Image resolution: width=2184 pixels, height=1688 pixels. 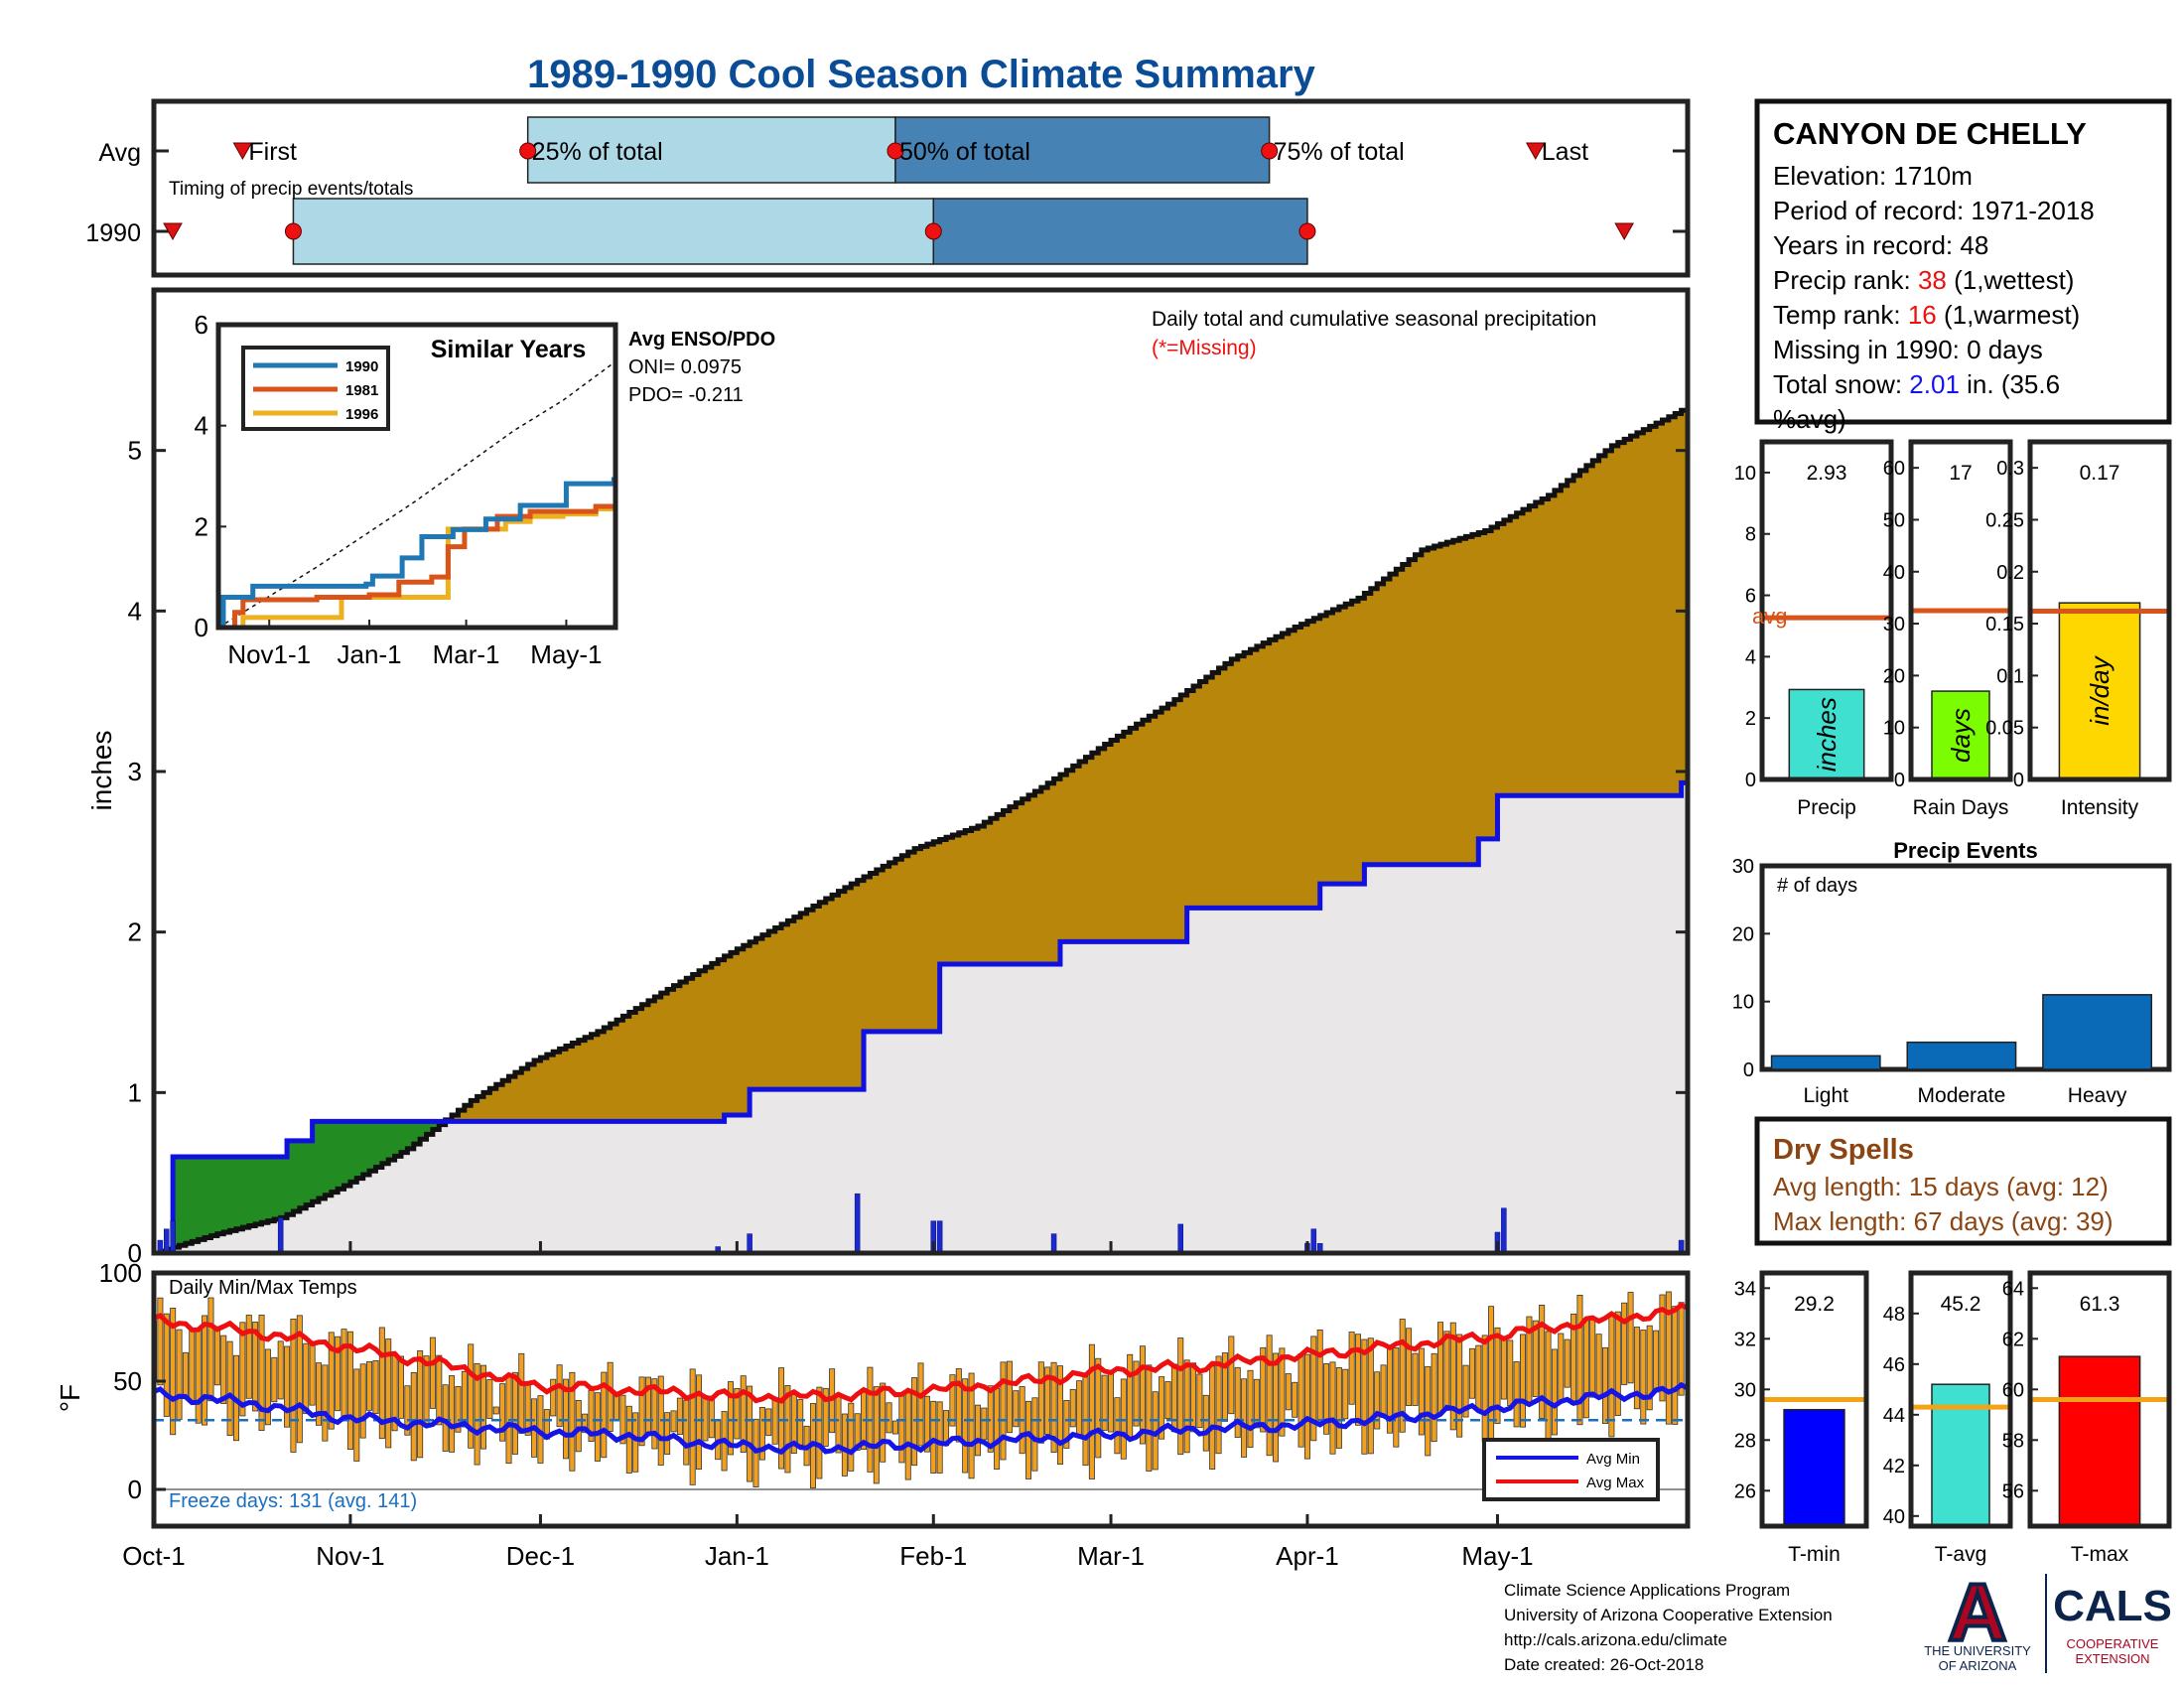 I want to click on main-ytick-label: 1, so click(x=135, y=1092).